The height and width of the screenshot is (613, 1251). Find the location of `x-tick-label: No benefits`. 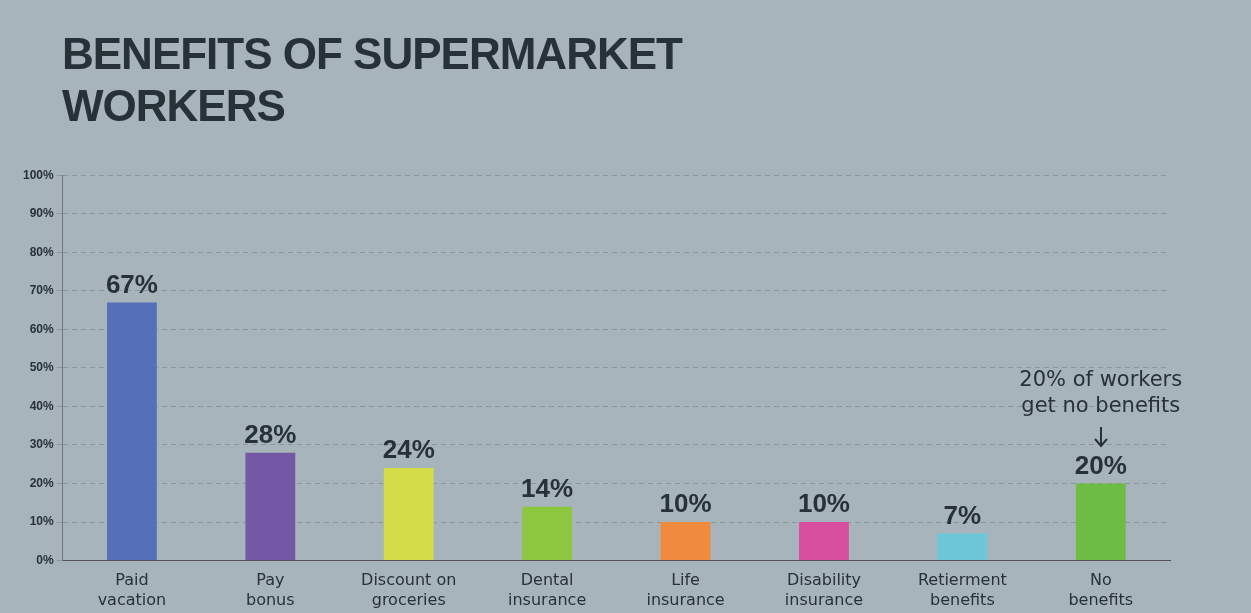

x-tick-label: No benefits is located at coordinates (1101, 589).